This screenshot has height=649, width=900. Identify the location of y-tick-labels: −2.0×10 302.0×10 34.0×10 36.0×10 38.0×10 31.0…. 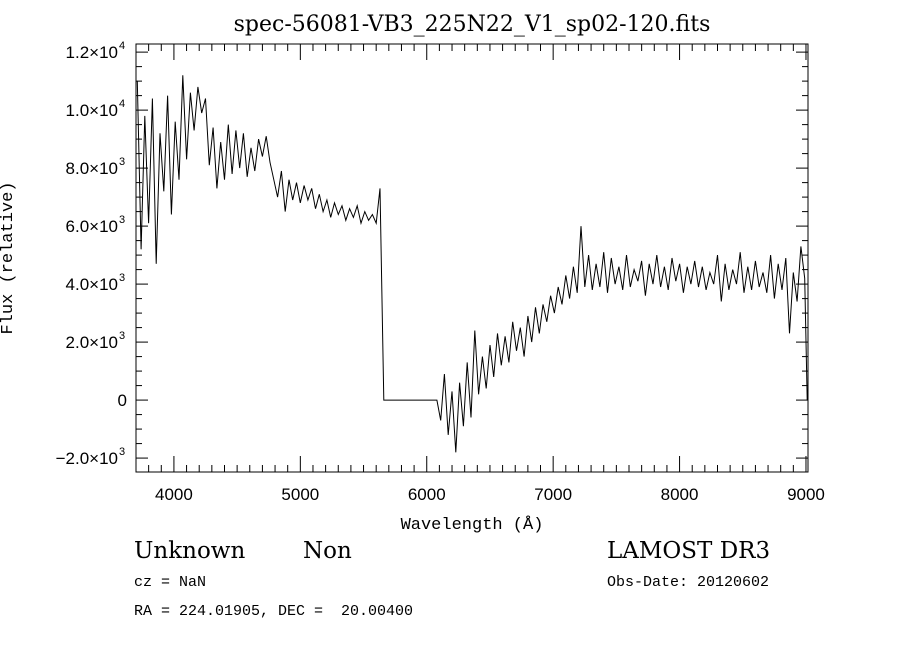
(91, 254).